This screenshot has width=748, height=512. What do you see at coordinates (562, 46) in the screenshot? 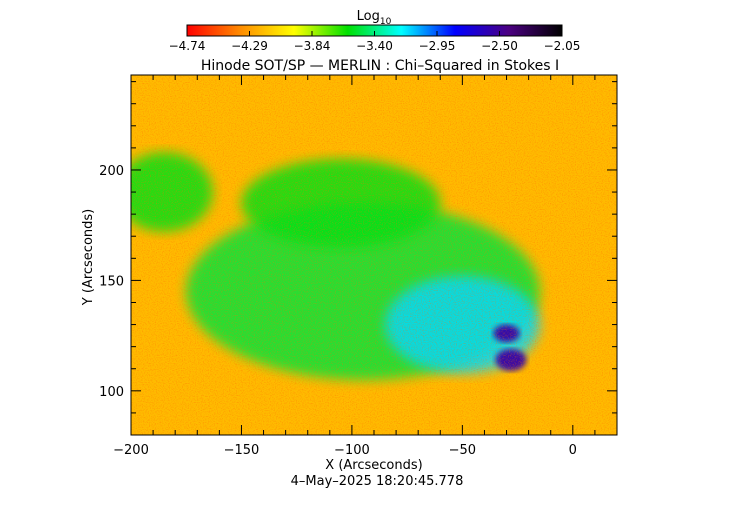
I see `colorbar-tick-label: −2.05` at bounding box center [562, 46].